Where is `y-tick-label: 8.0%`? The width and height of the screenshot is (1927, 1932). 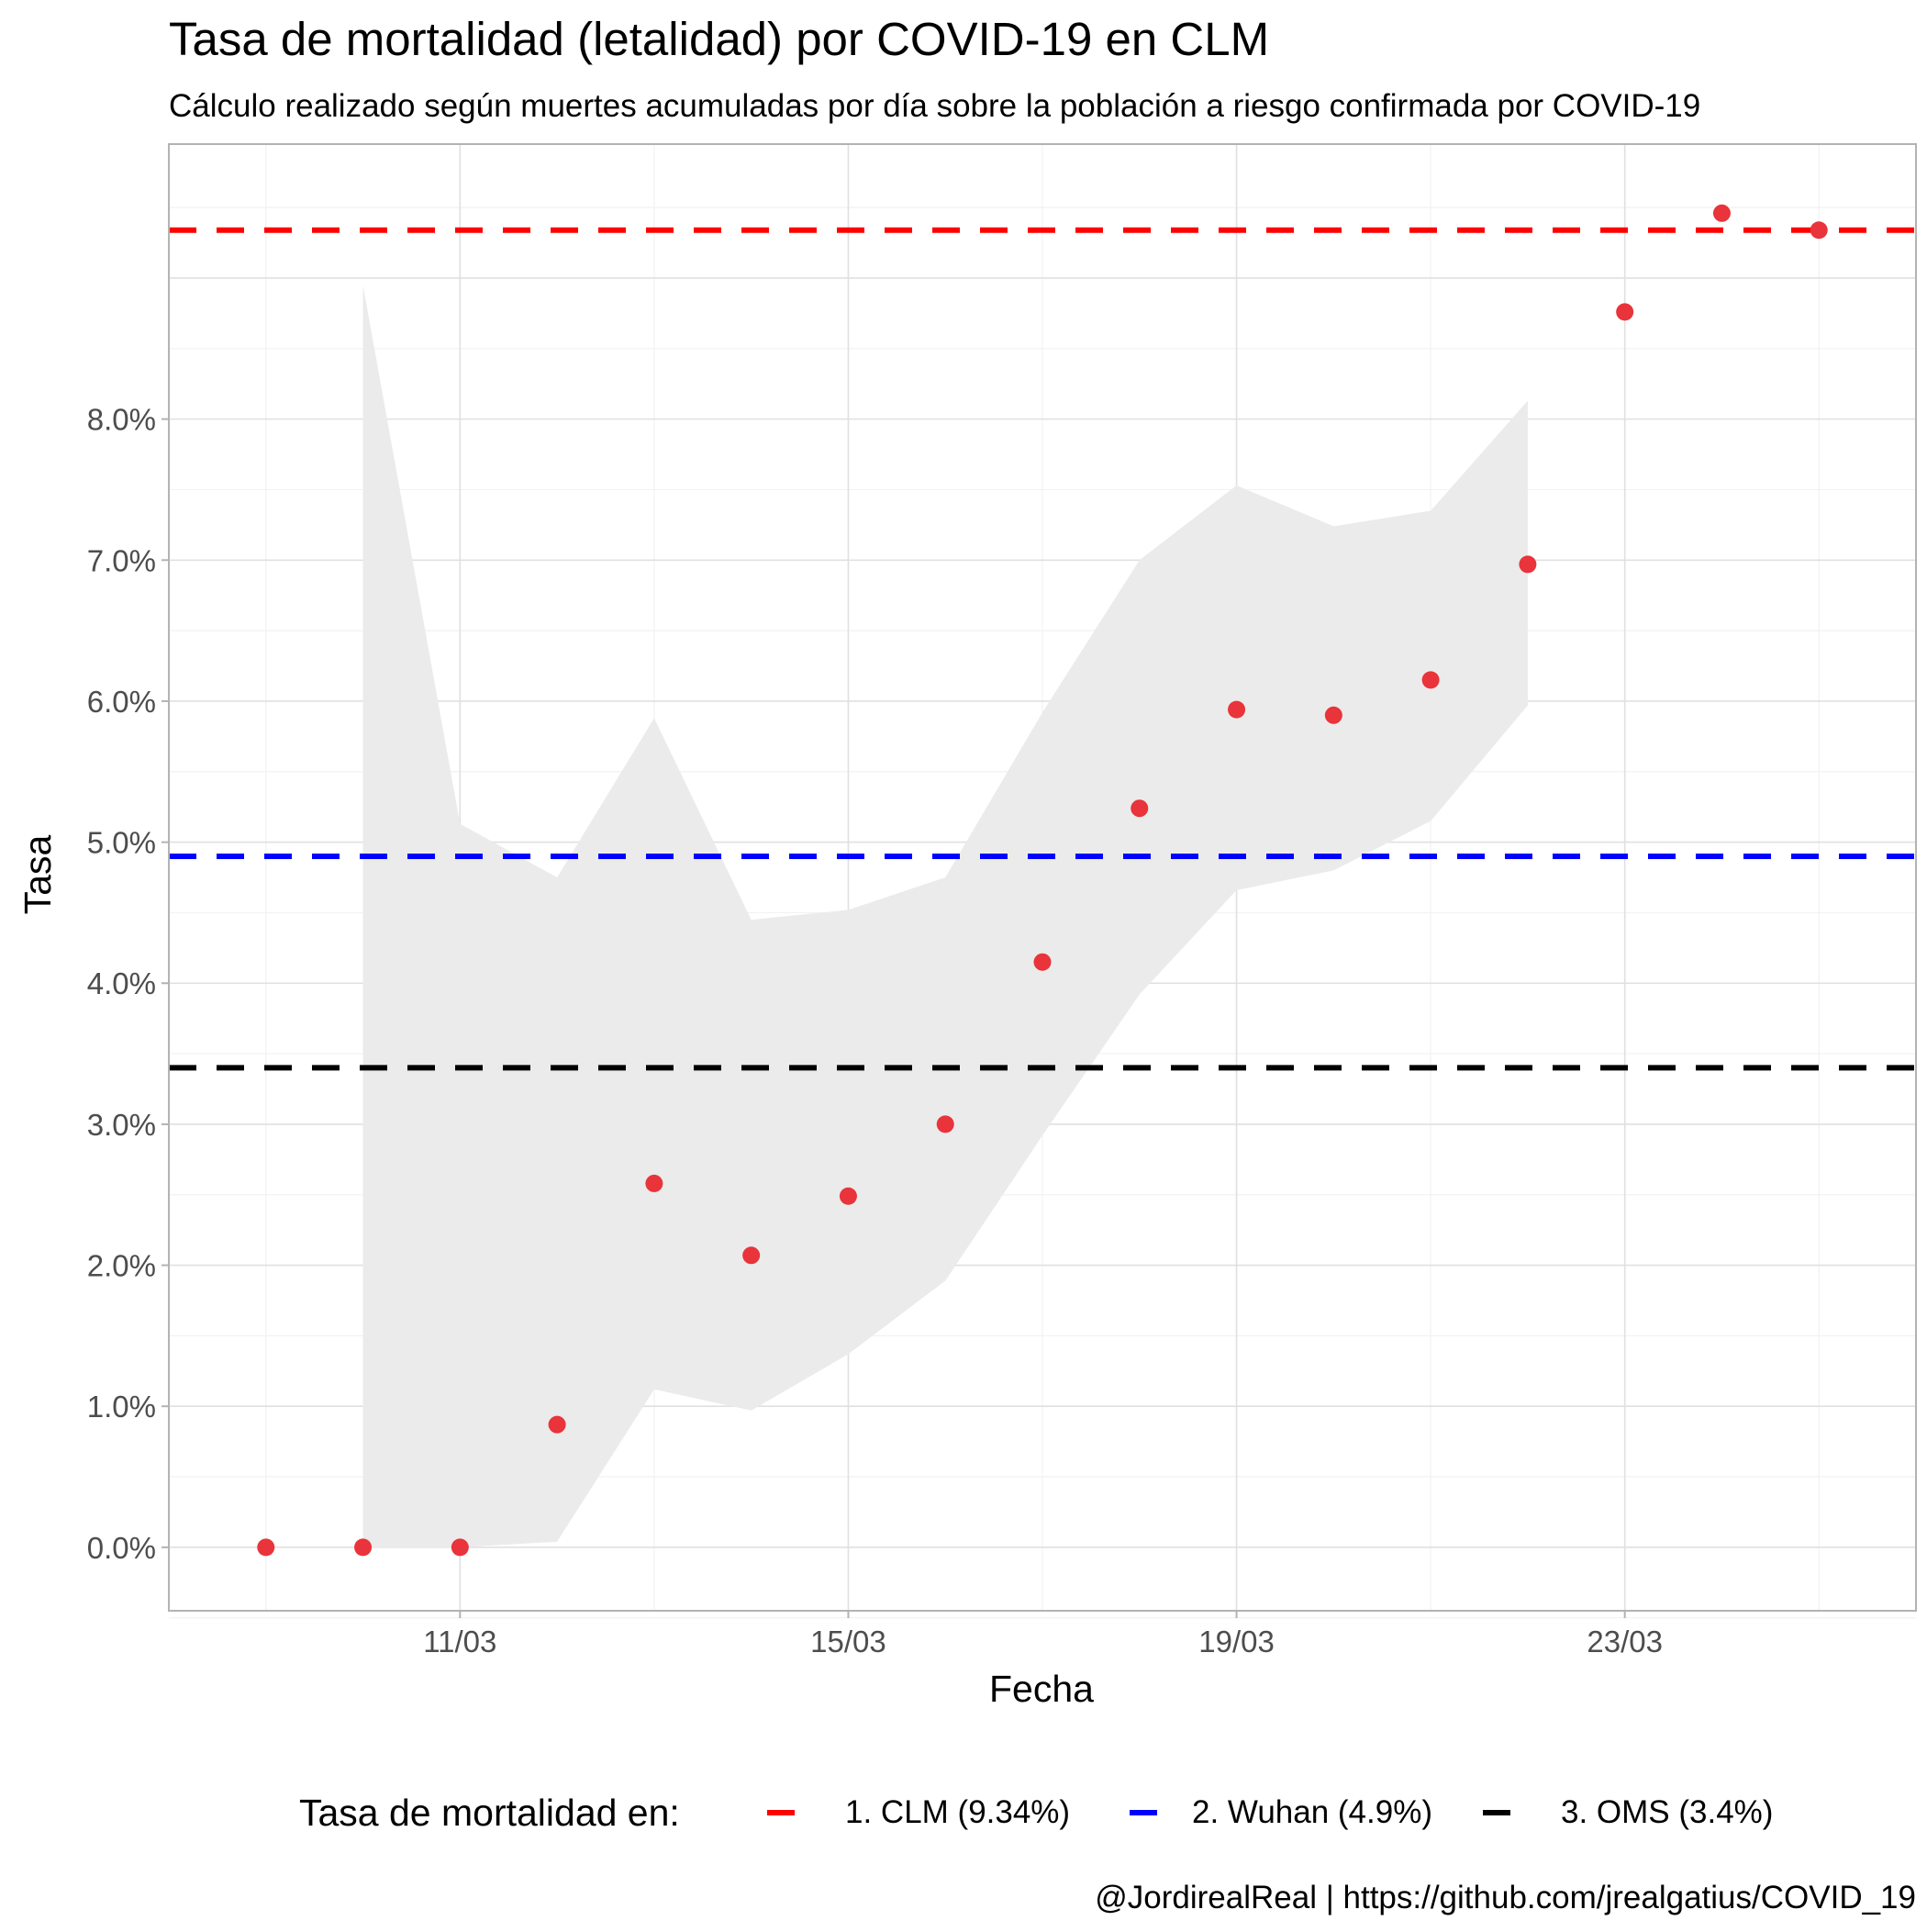 y-tick-label: 8.0% is located at coordinates (121, 420).